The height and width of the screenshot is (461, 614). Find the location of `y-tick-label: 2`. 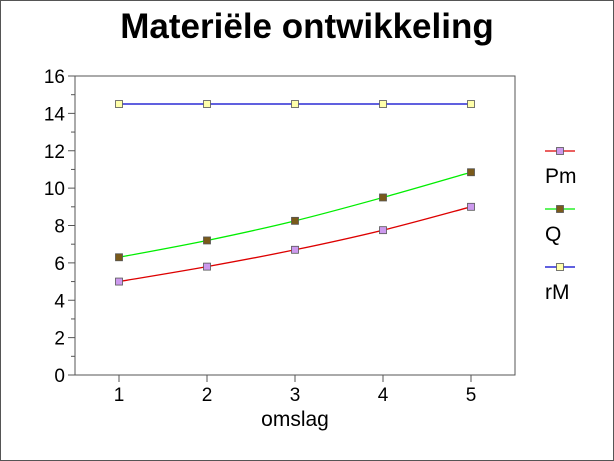

y-tick-label: 2 is located at coordinates (59, 339).